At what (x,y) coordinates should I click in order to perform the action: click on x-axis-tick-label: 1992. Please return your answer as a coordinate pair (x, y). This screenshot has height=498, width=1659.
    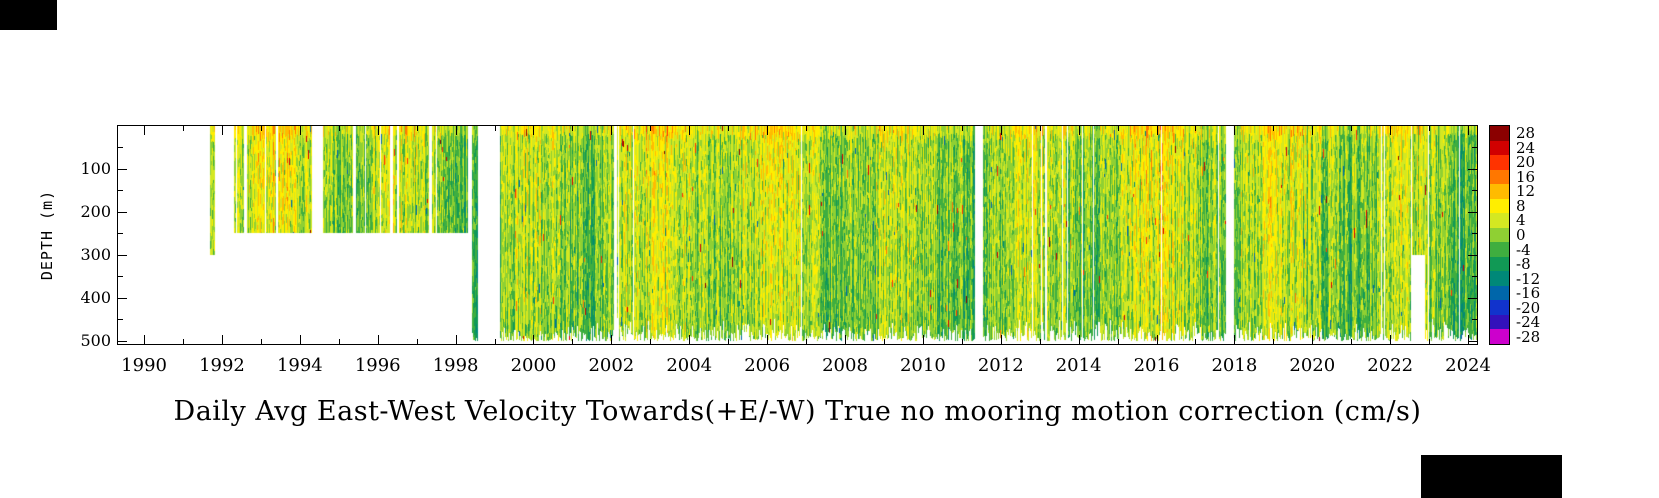
    Looking at the image, I should click on (222, 365).